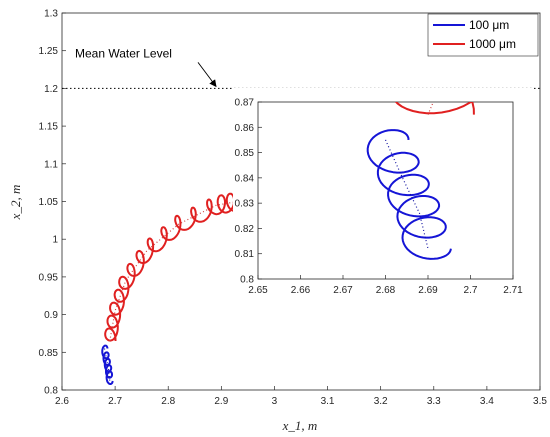 This screenshot has height=437, width=550. Describe the element at coordinates (207, 75) in the screenshot. I see `mean-water-level-arrow` at that location.